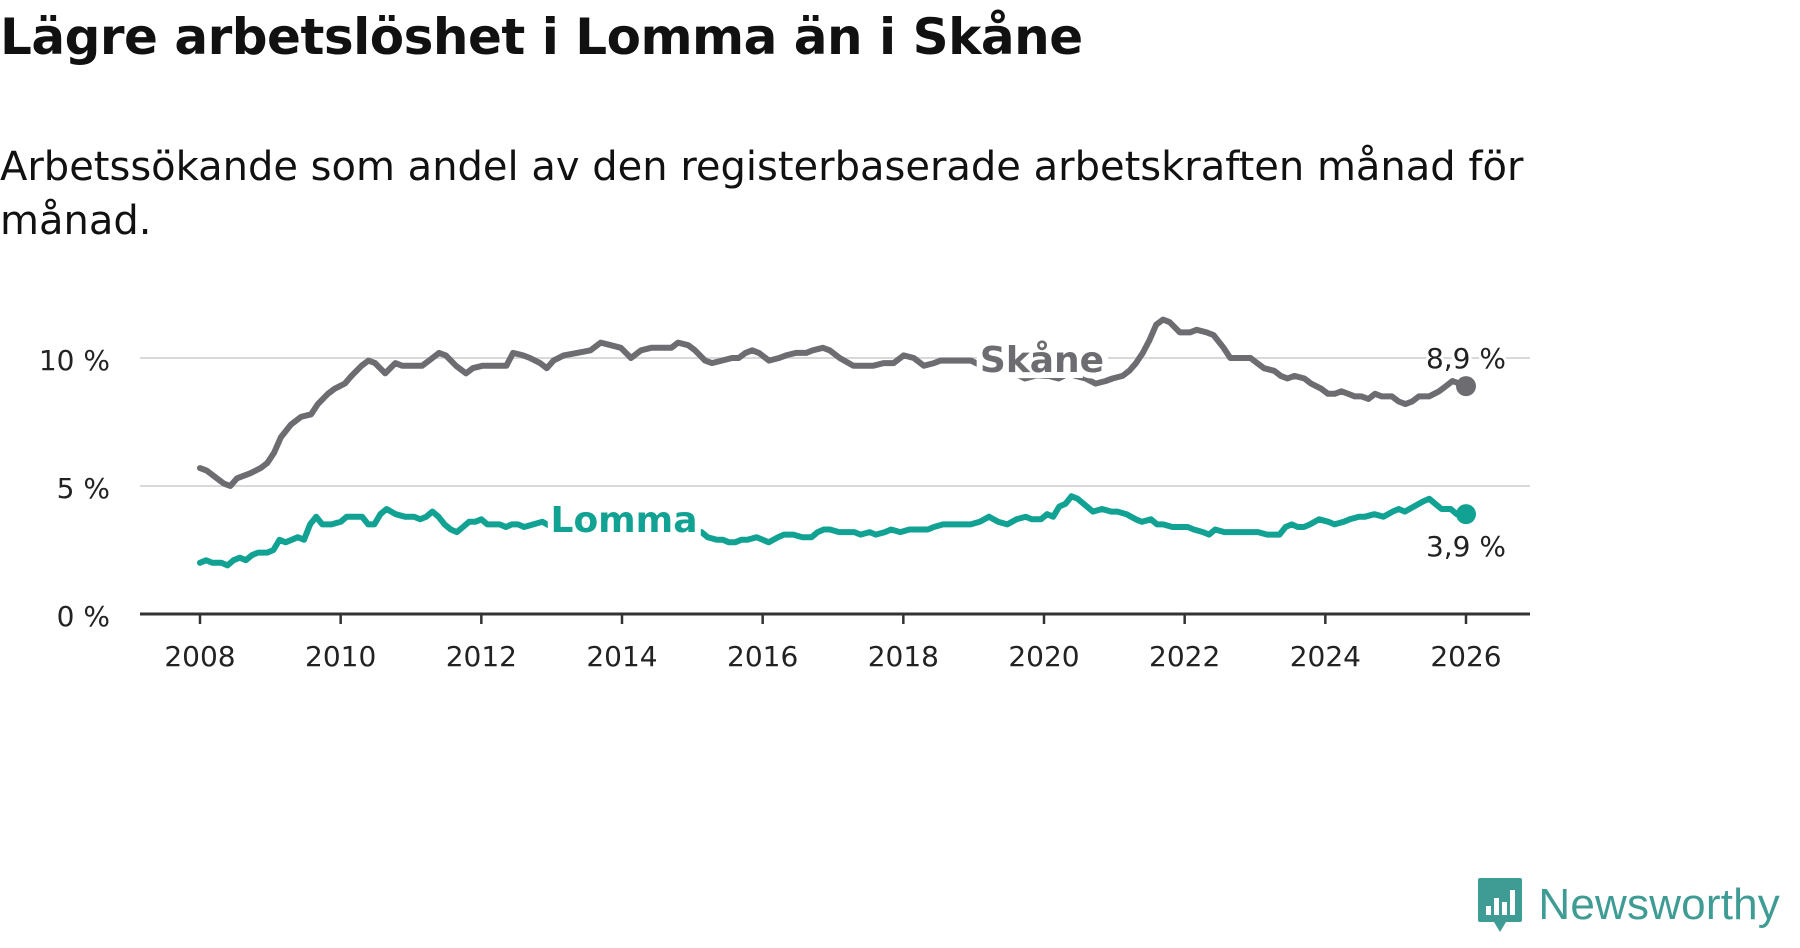 This screenshot has height=948, width=1800. What do you see at coordinates (1466, 546) in the screenshot?
I see `end-value-label: 3,9 %` at bounding box center [1466, 546].